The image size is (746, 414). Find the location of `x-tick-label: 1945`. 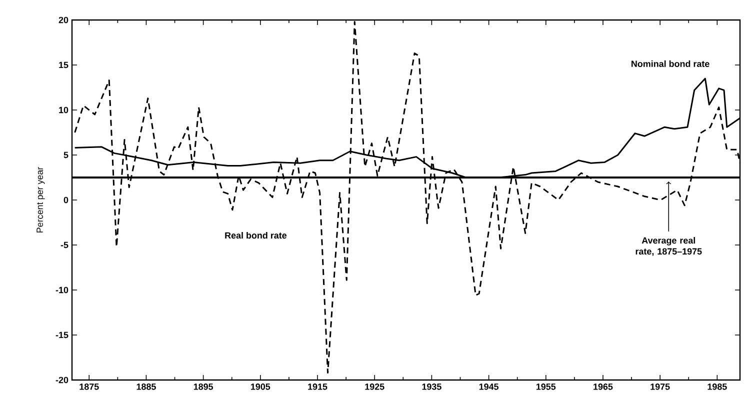

x-tick-label: 1945 is located at coordinates (489, 387).